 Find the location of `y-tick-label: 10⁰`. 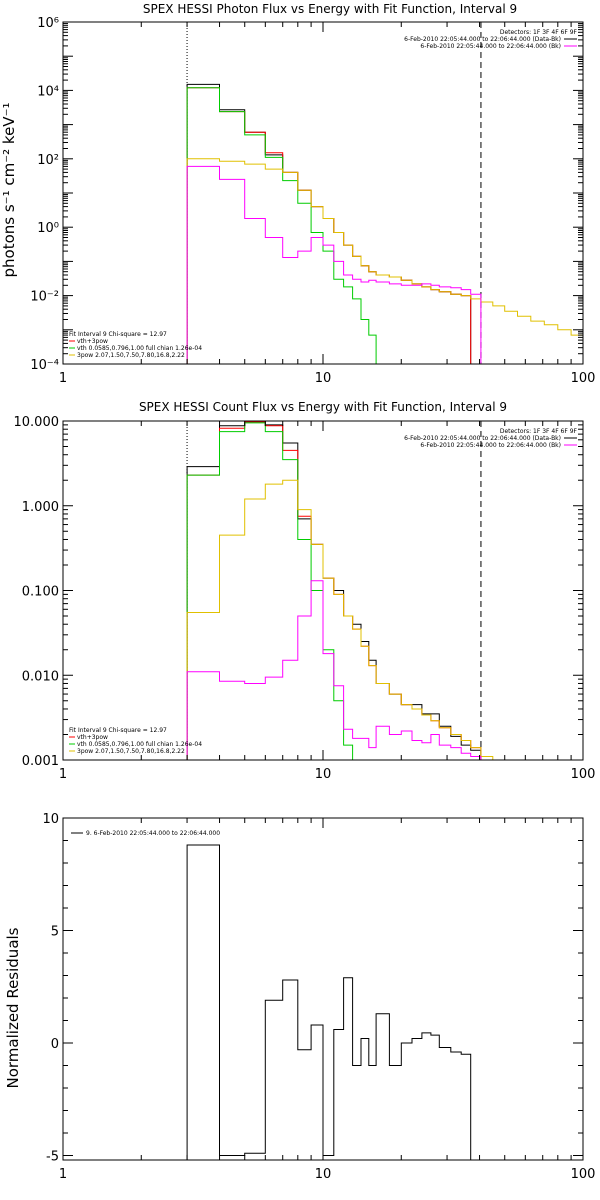

y-tick-label: 10⁰ is located at coordinates (48, 228).